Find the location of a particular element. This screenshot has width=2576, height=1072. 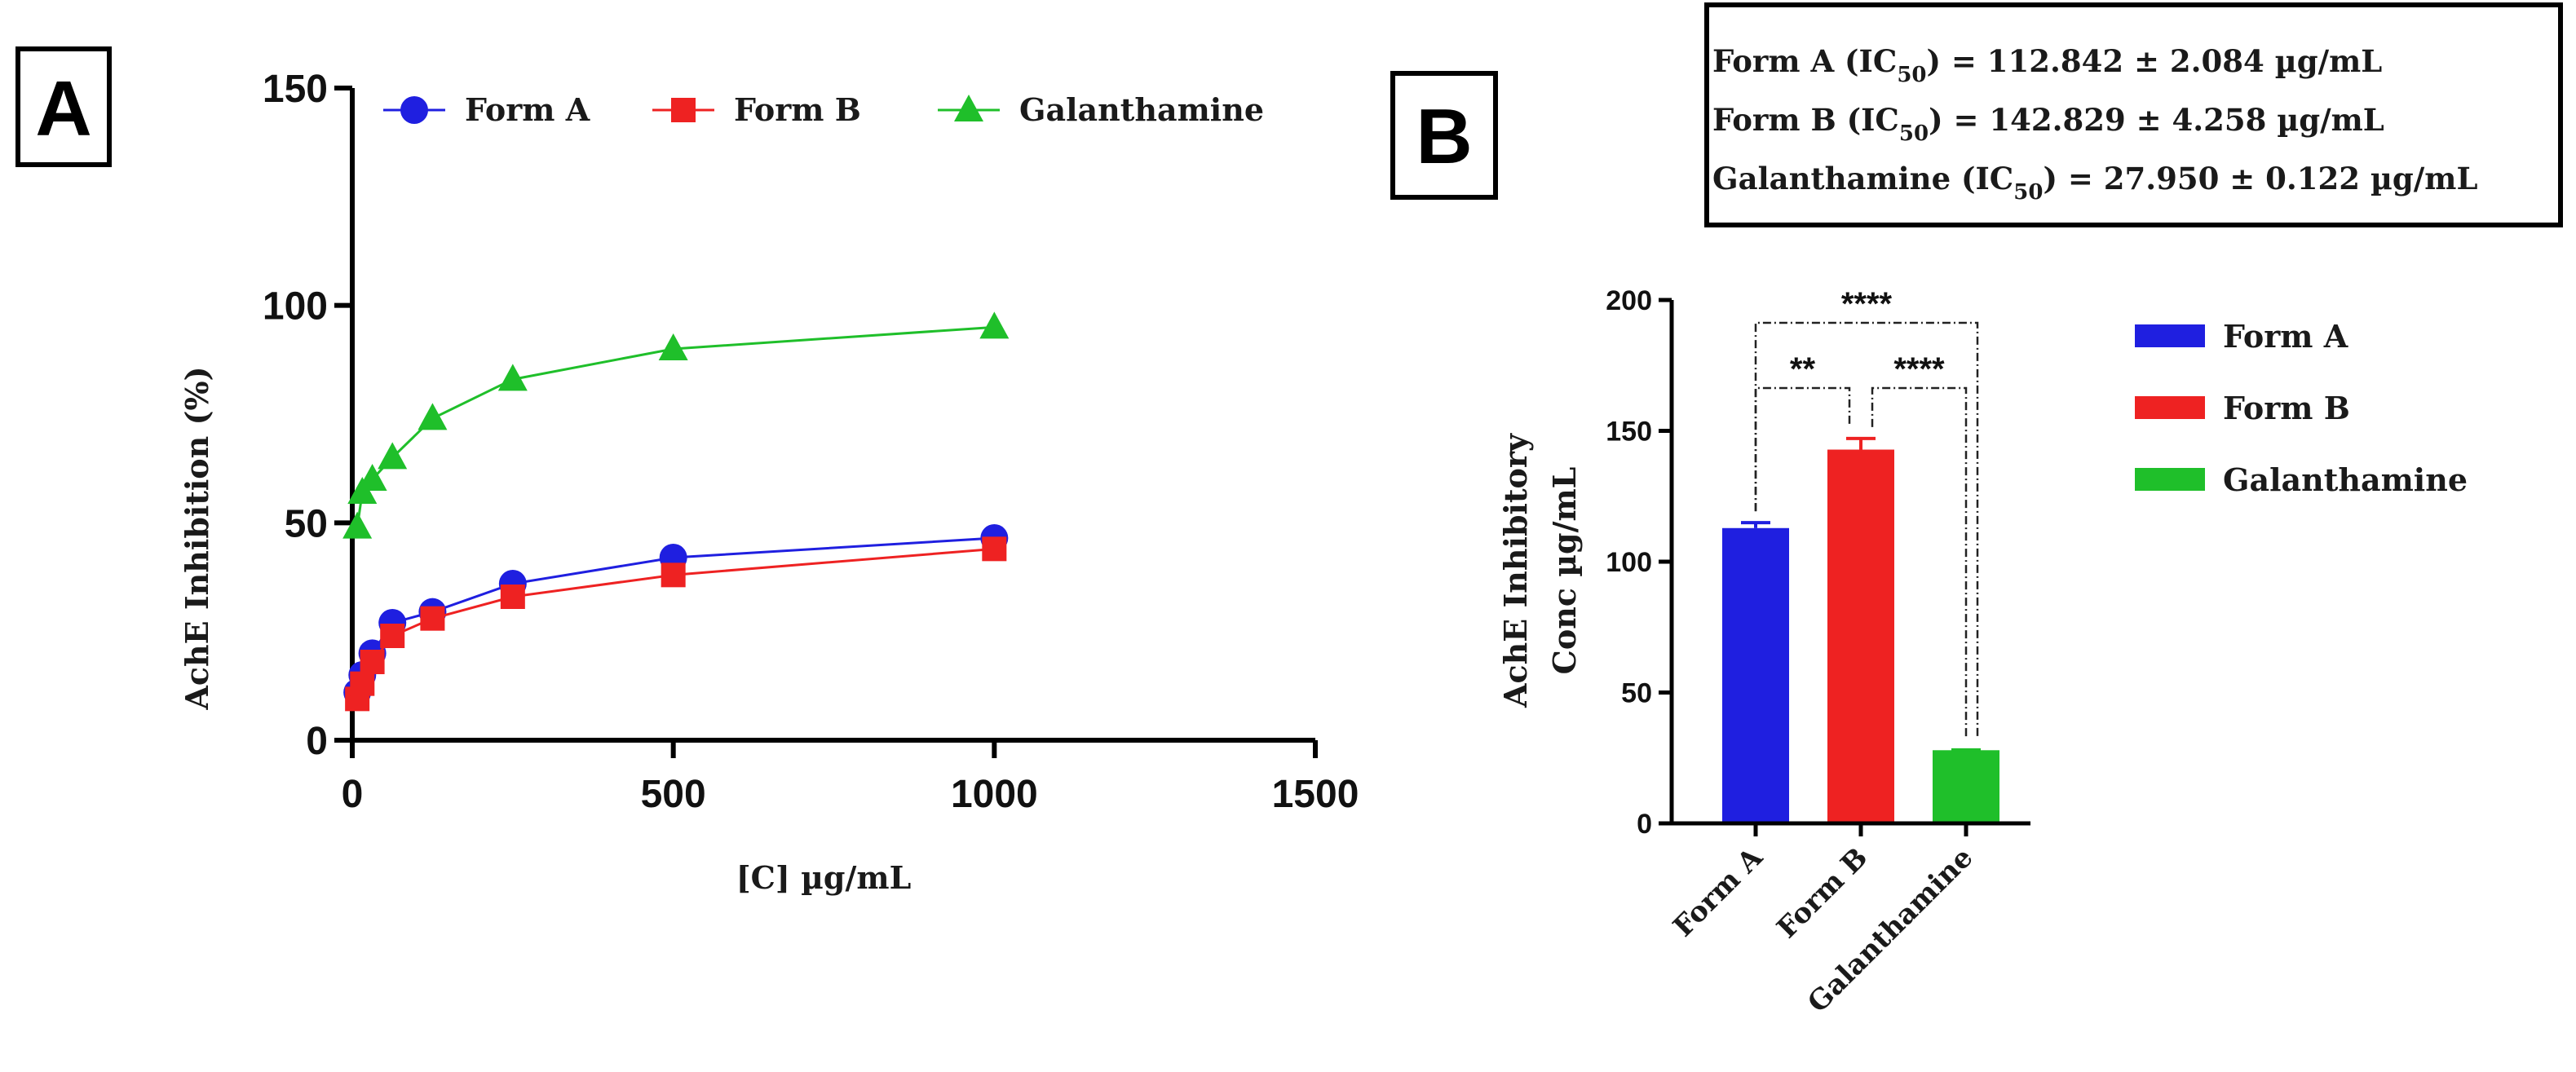

chart-b-bars is located at coordinates (1861, 629).